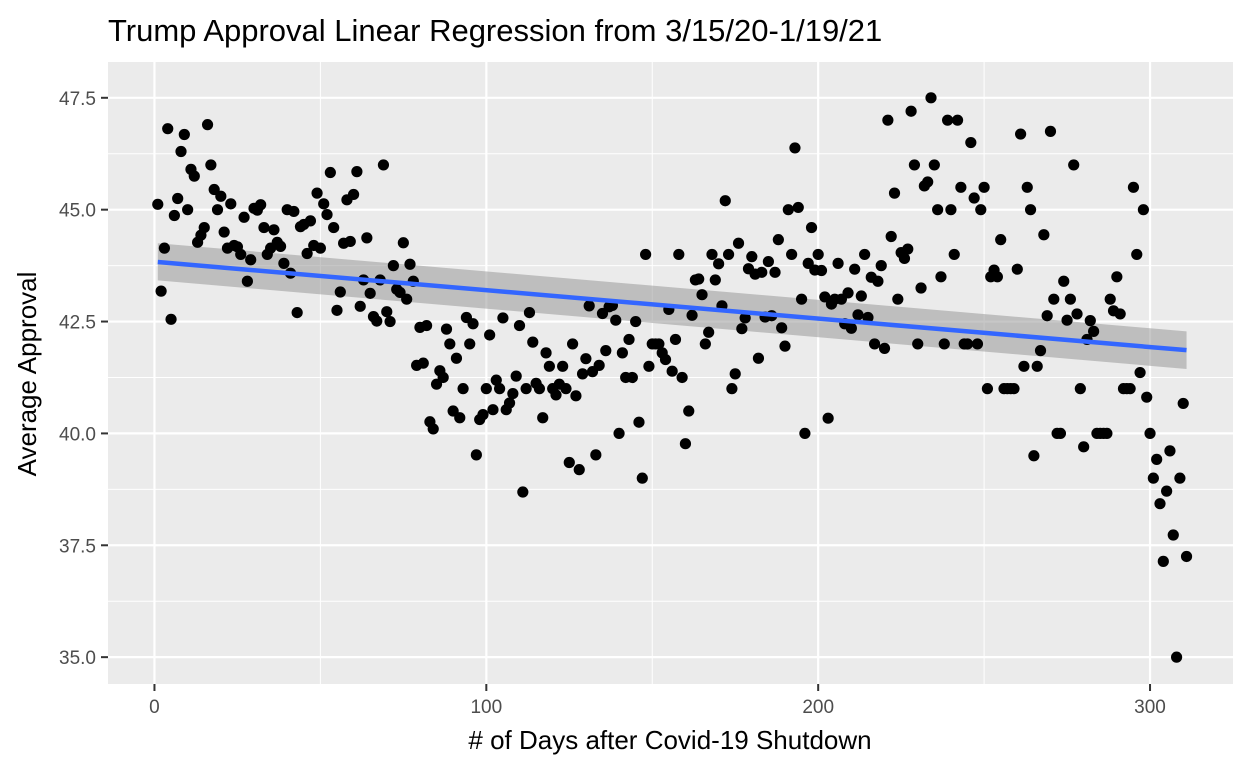  What do you see at coordinates (672, 306) in the screenshot?
I see `regression-line` at bounding box center [672, 306].